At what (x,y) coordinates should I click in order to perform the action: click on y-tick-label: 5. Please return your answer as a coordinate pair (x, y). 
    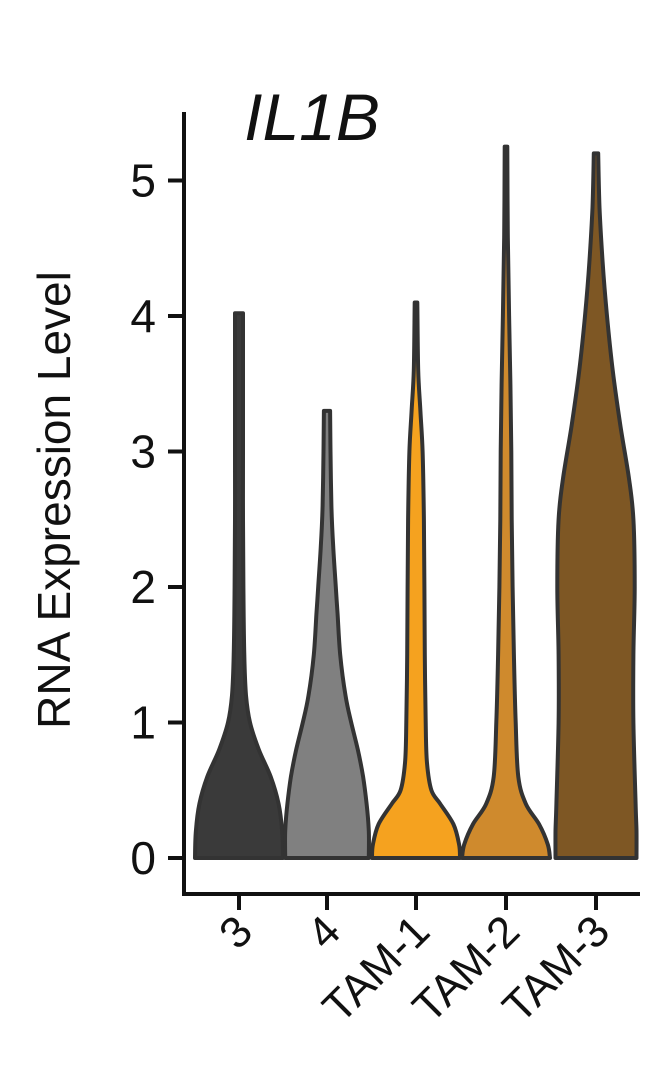
    Looking at the image, I should click on (143, 181).